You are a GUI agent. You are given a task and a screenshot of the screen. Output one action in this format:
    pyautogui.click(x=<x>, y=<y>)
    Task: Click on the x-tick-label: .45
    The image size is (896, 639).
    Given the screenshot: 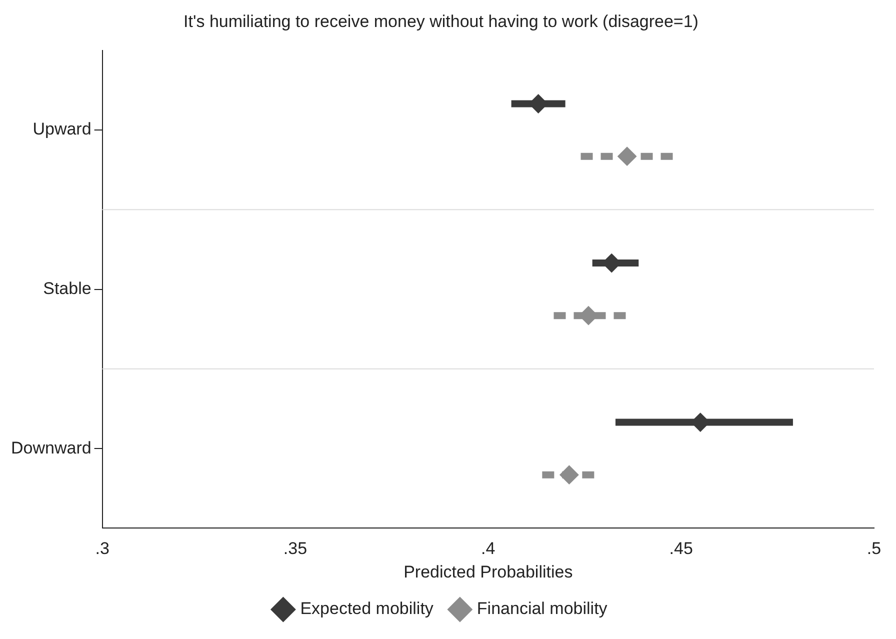 What is the action you would take?
    pyautogui.click(x=681, y=548)
    